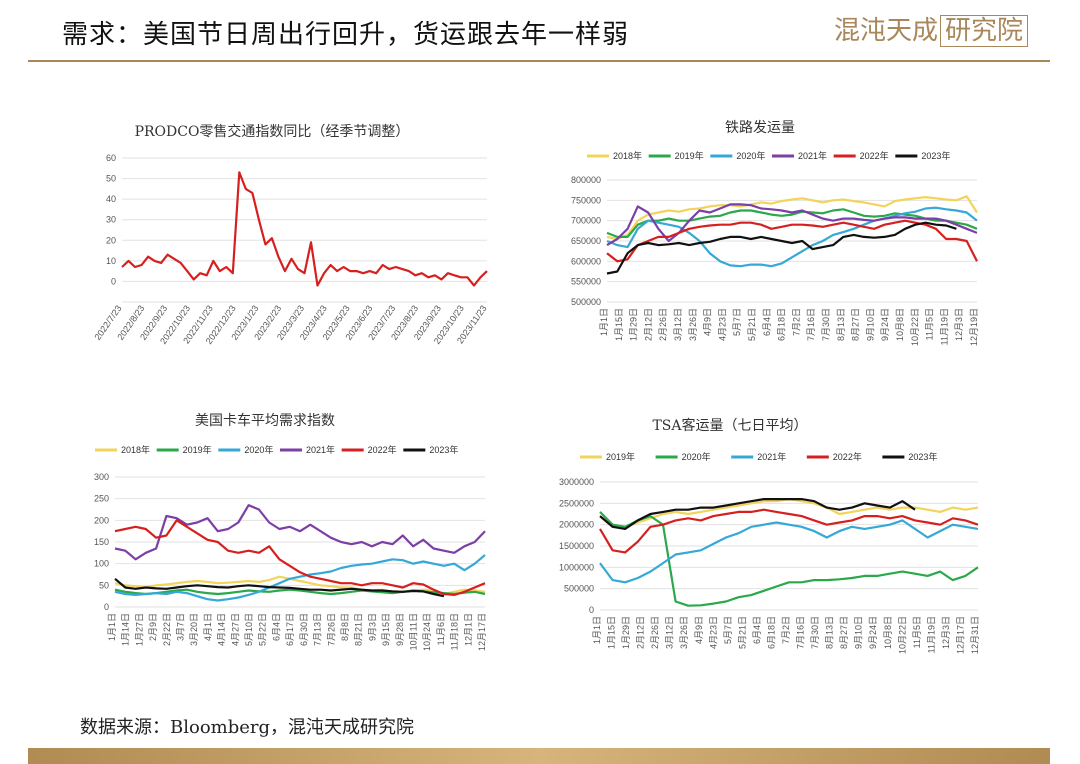  Describe the element at coordinates (318, 629) in the screenshot. I see `x-tick-label: 7月13日` at that location.